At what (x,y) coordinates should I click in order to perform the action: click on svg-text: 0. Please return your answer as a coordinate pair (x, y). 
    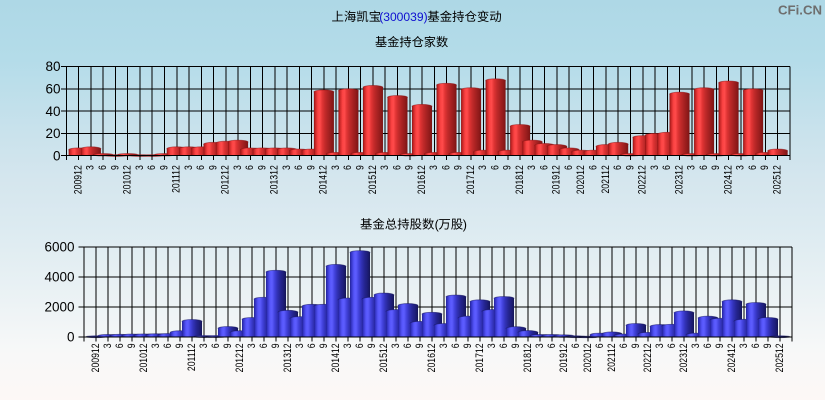
    Looking at the image, I should click on (57, 155).